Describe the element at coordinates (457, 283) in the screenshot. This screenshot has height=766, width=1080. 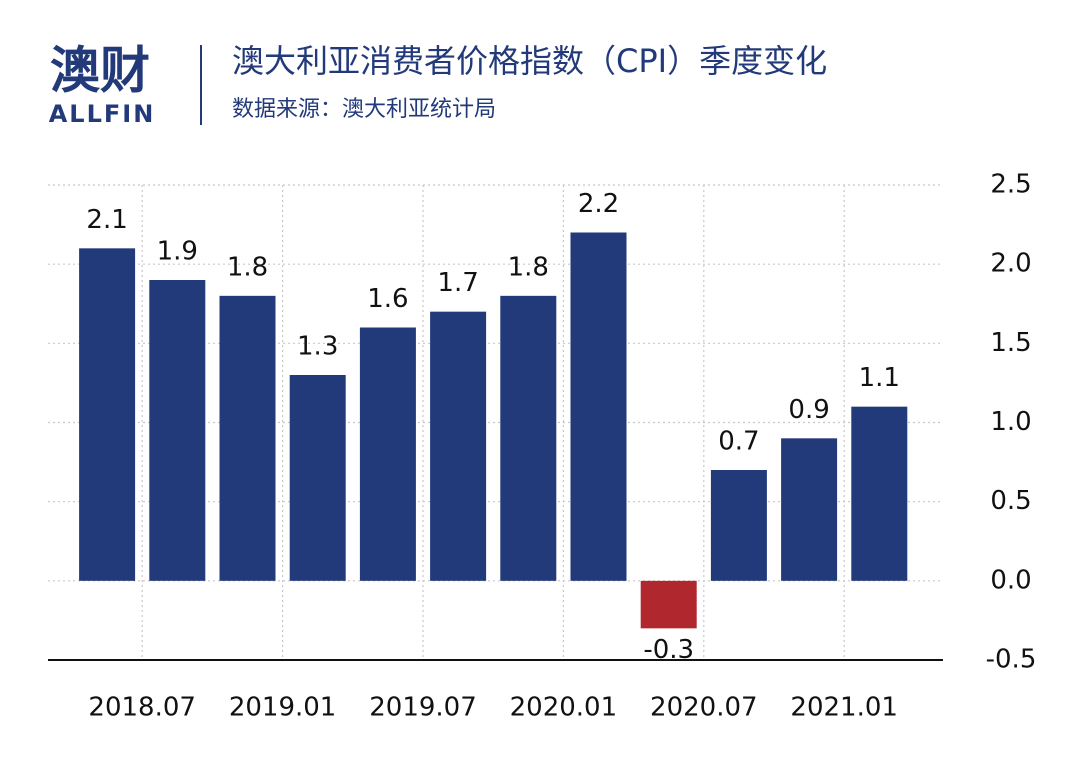
I see `value-label: 1.7` at that location.